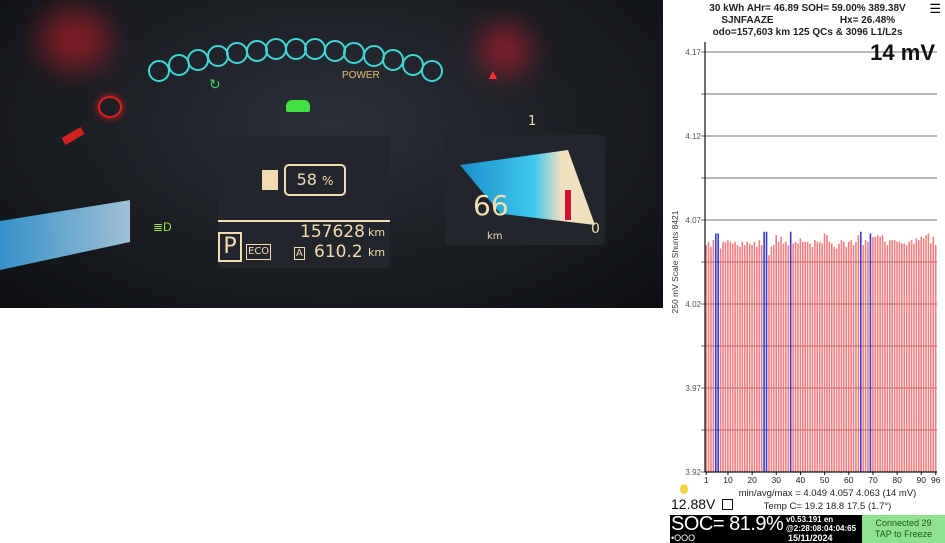 The height and width of the screenshot is (543, 945). What do you see at coordinates (827, 506) in the screenshot?
I see `temperature: Temp C= 19.2 18.8 17.5 (1.7°)` at bounding box center [827, 506].